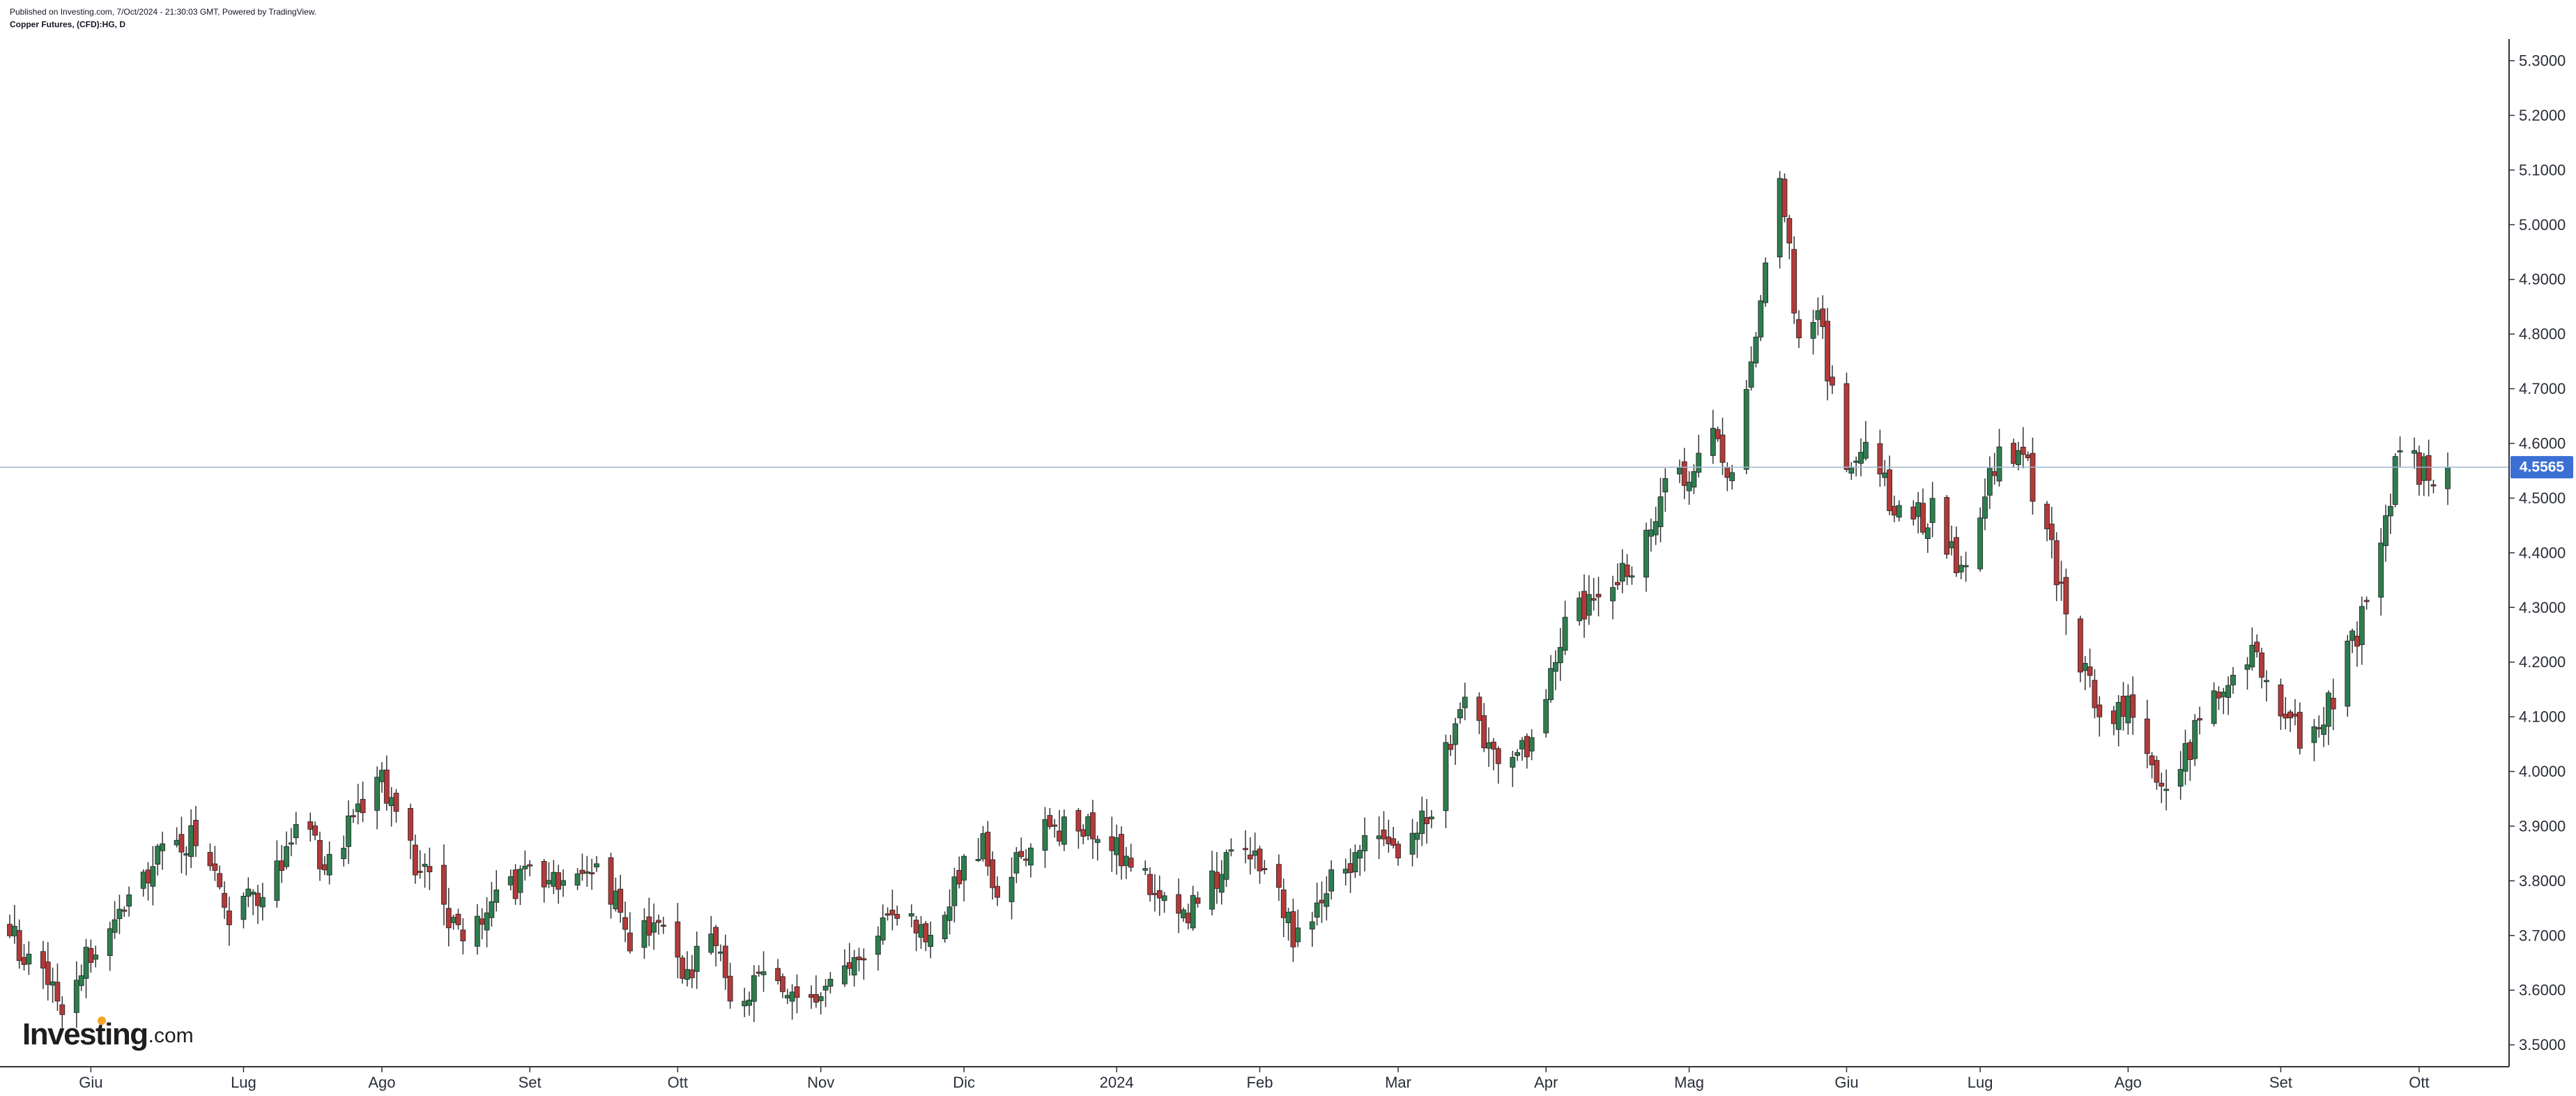 The height and width of the screenshot is (1096, 2576). What do you see at coordinates (2542, 225) in the screenshot?
I see `price-tick-label: 5.0000` at bounding box center [2542, 225].